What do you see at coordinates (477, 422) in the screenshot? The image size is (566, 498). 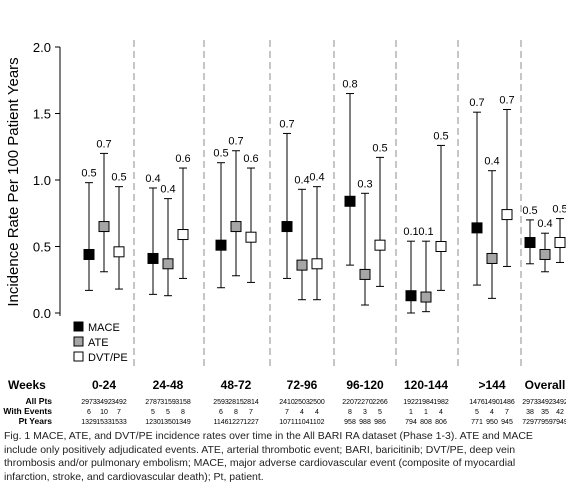 I see `table-cell: 771` at bounding box center [477, 422].